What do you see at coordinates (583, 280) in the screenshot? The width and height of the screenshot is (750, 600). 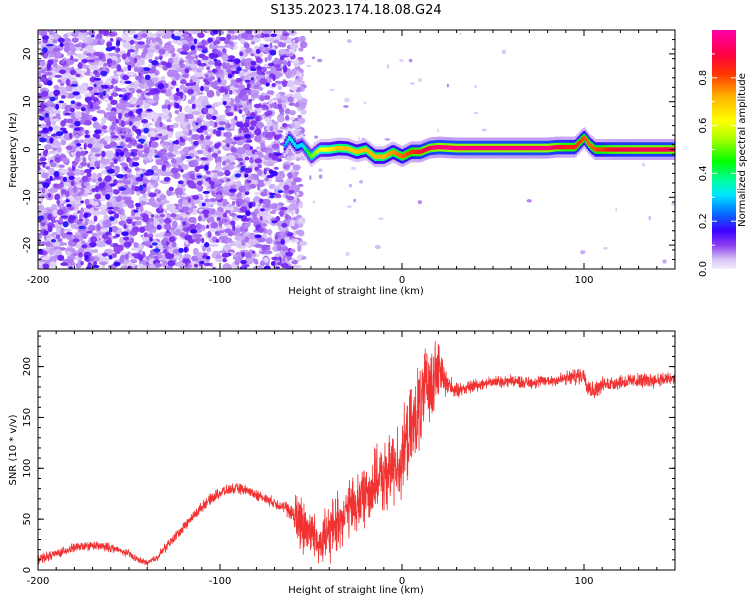 I see `x-tick-label: 100` at bounding box center [583, 280].